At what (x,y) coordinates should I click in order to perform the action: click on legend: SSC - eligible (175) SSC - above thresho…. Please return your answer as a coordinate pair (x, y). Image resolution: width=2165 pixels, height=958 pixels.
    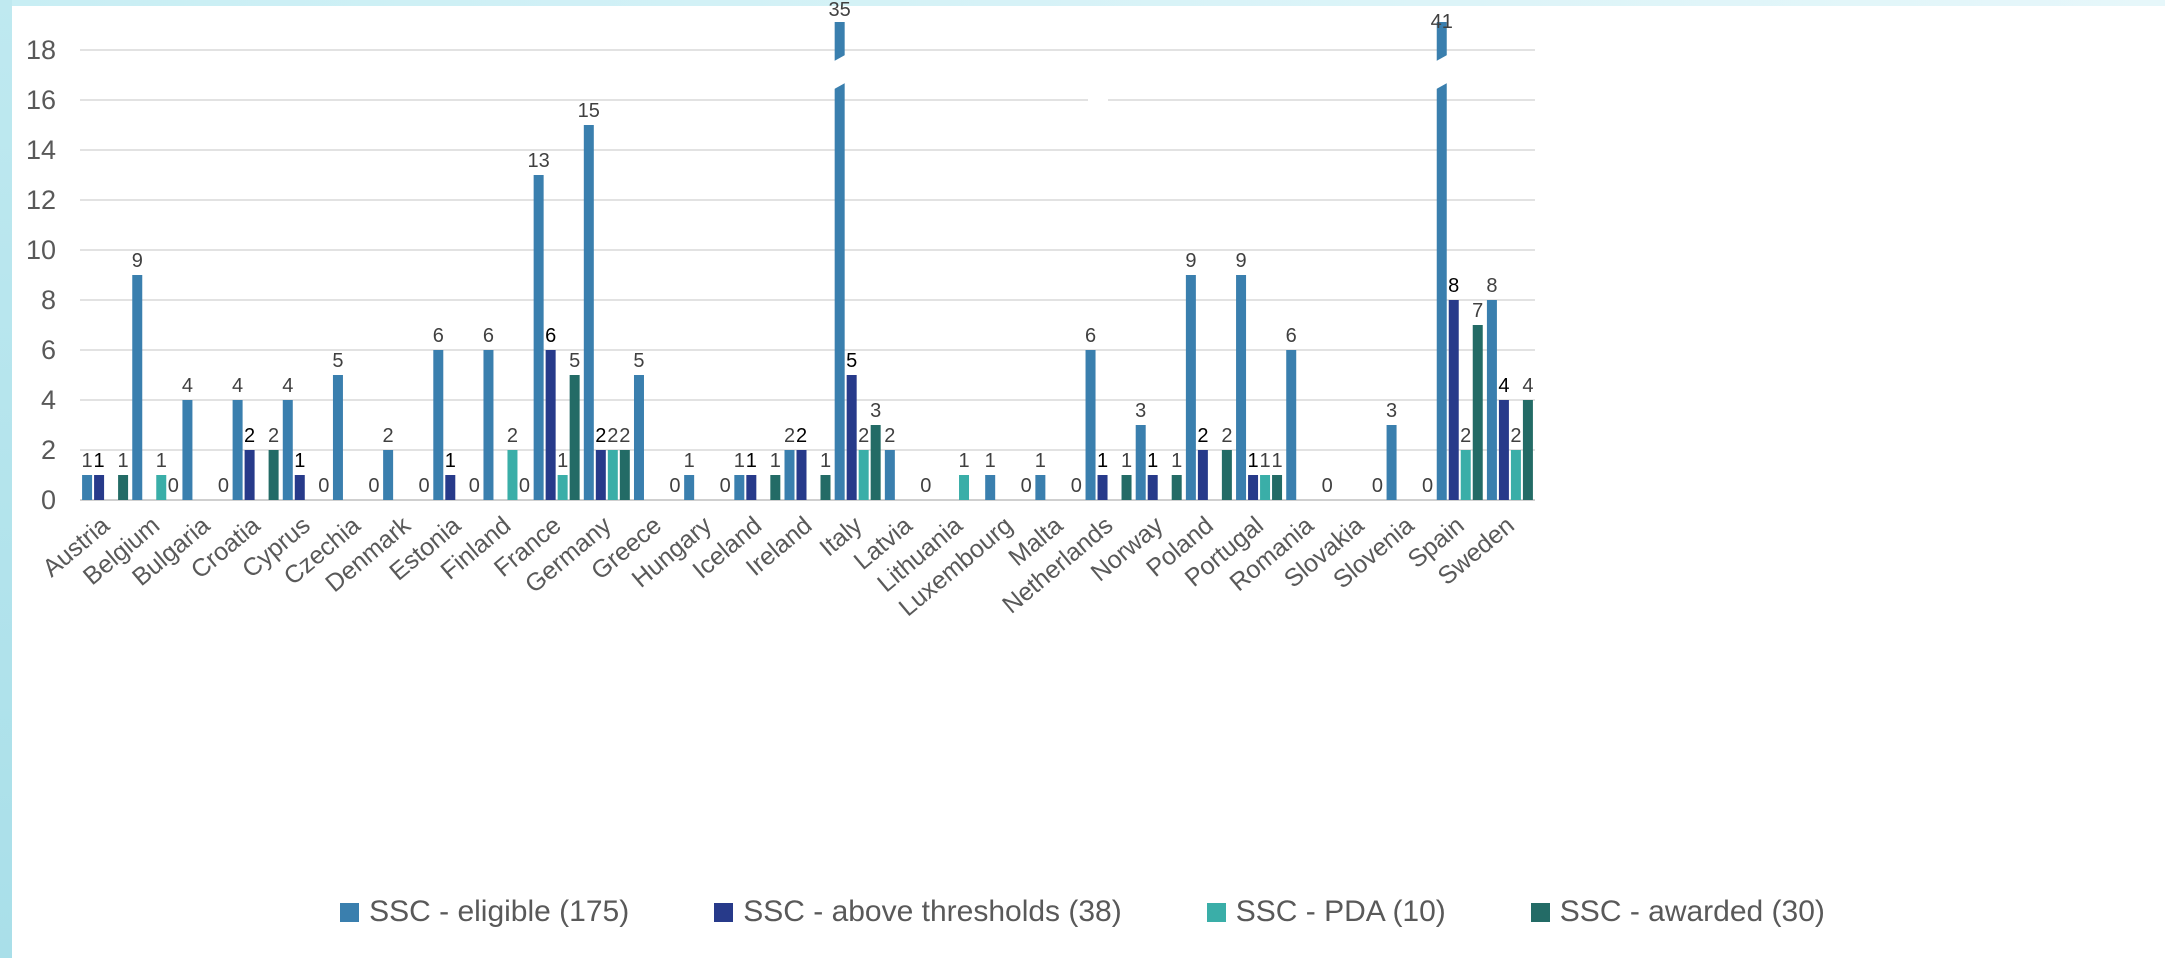
    Looking at the image, I should click on (1082, 912).